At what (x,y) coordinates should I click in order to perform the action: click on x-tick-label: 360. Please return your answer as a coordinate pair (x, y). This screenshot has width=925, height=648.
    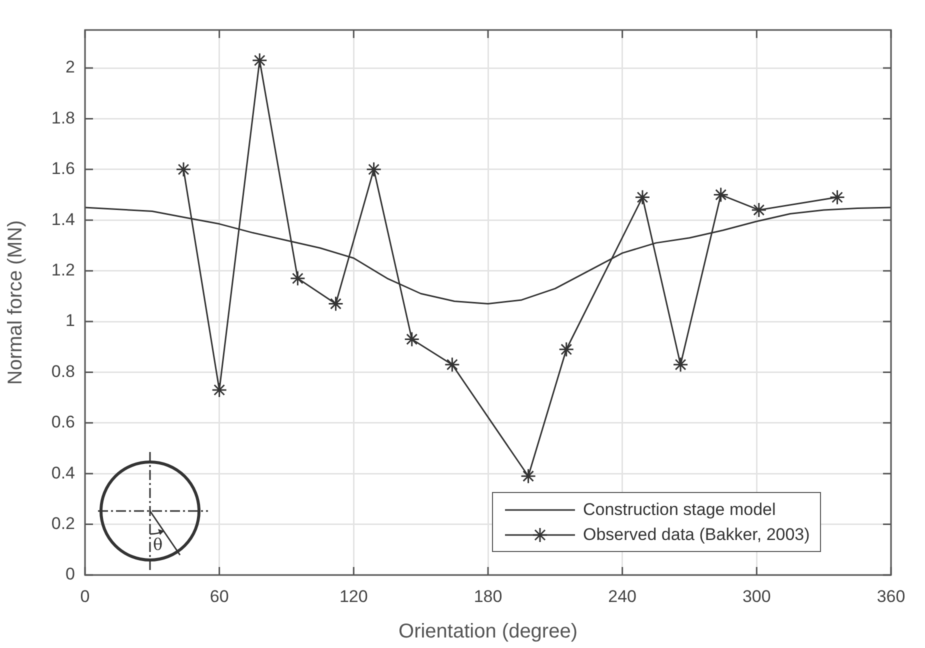
    Looking at the image, I should click on (891, 596).